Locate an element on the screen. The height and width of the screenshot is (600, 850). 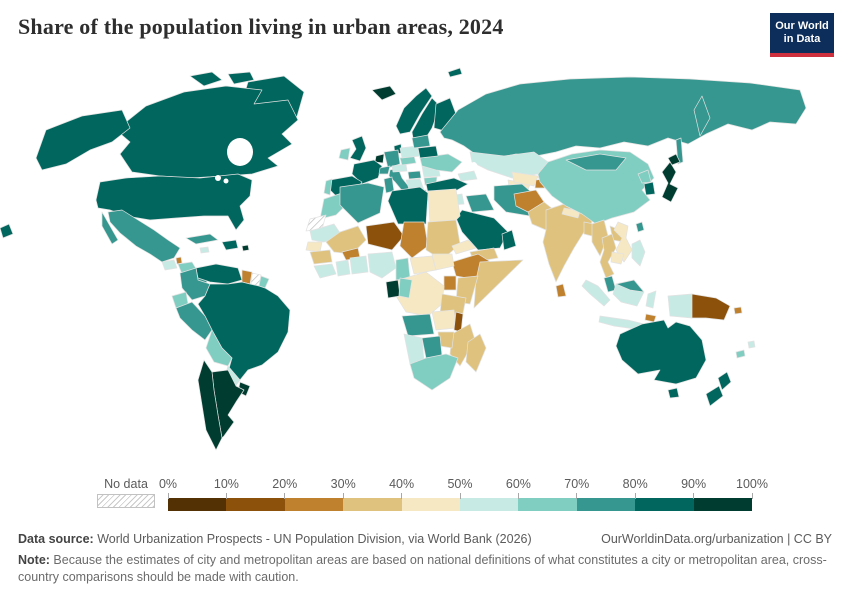
country-namibia is located at coordinates (414, 349).